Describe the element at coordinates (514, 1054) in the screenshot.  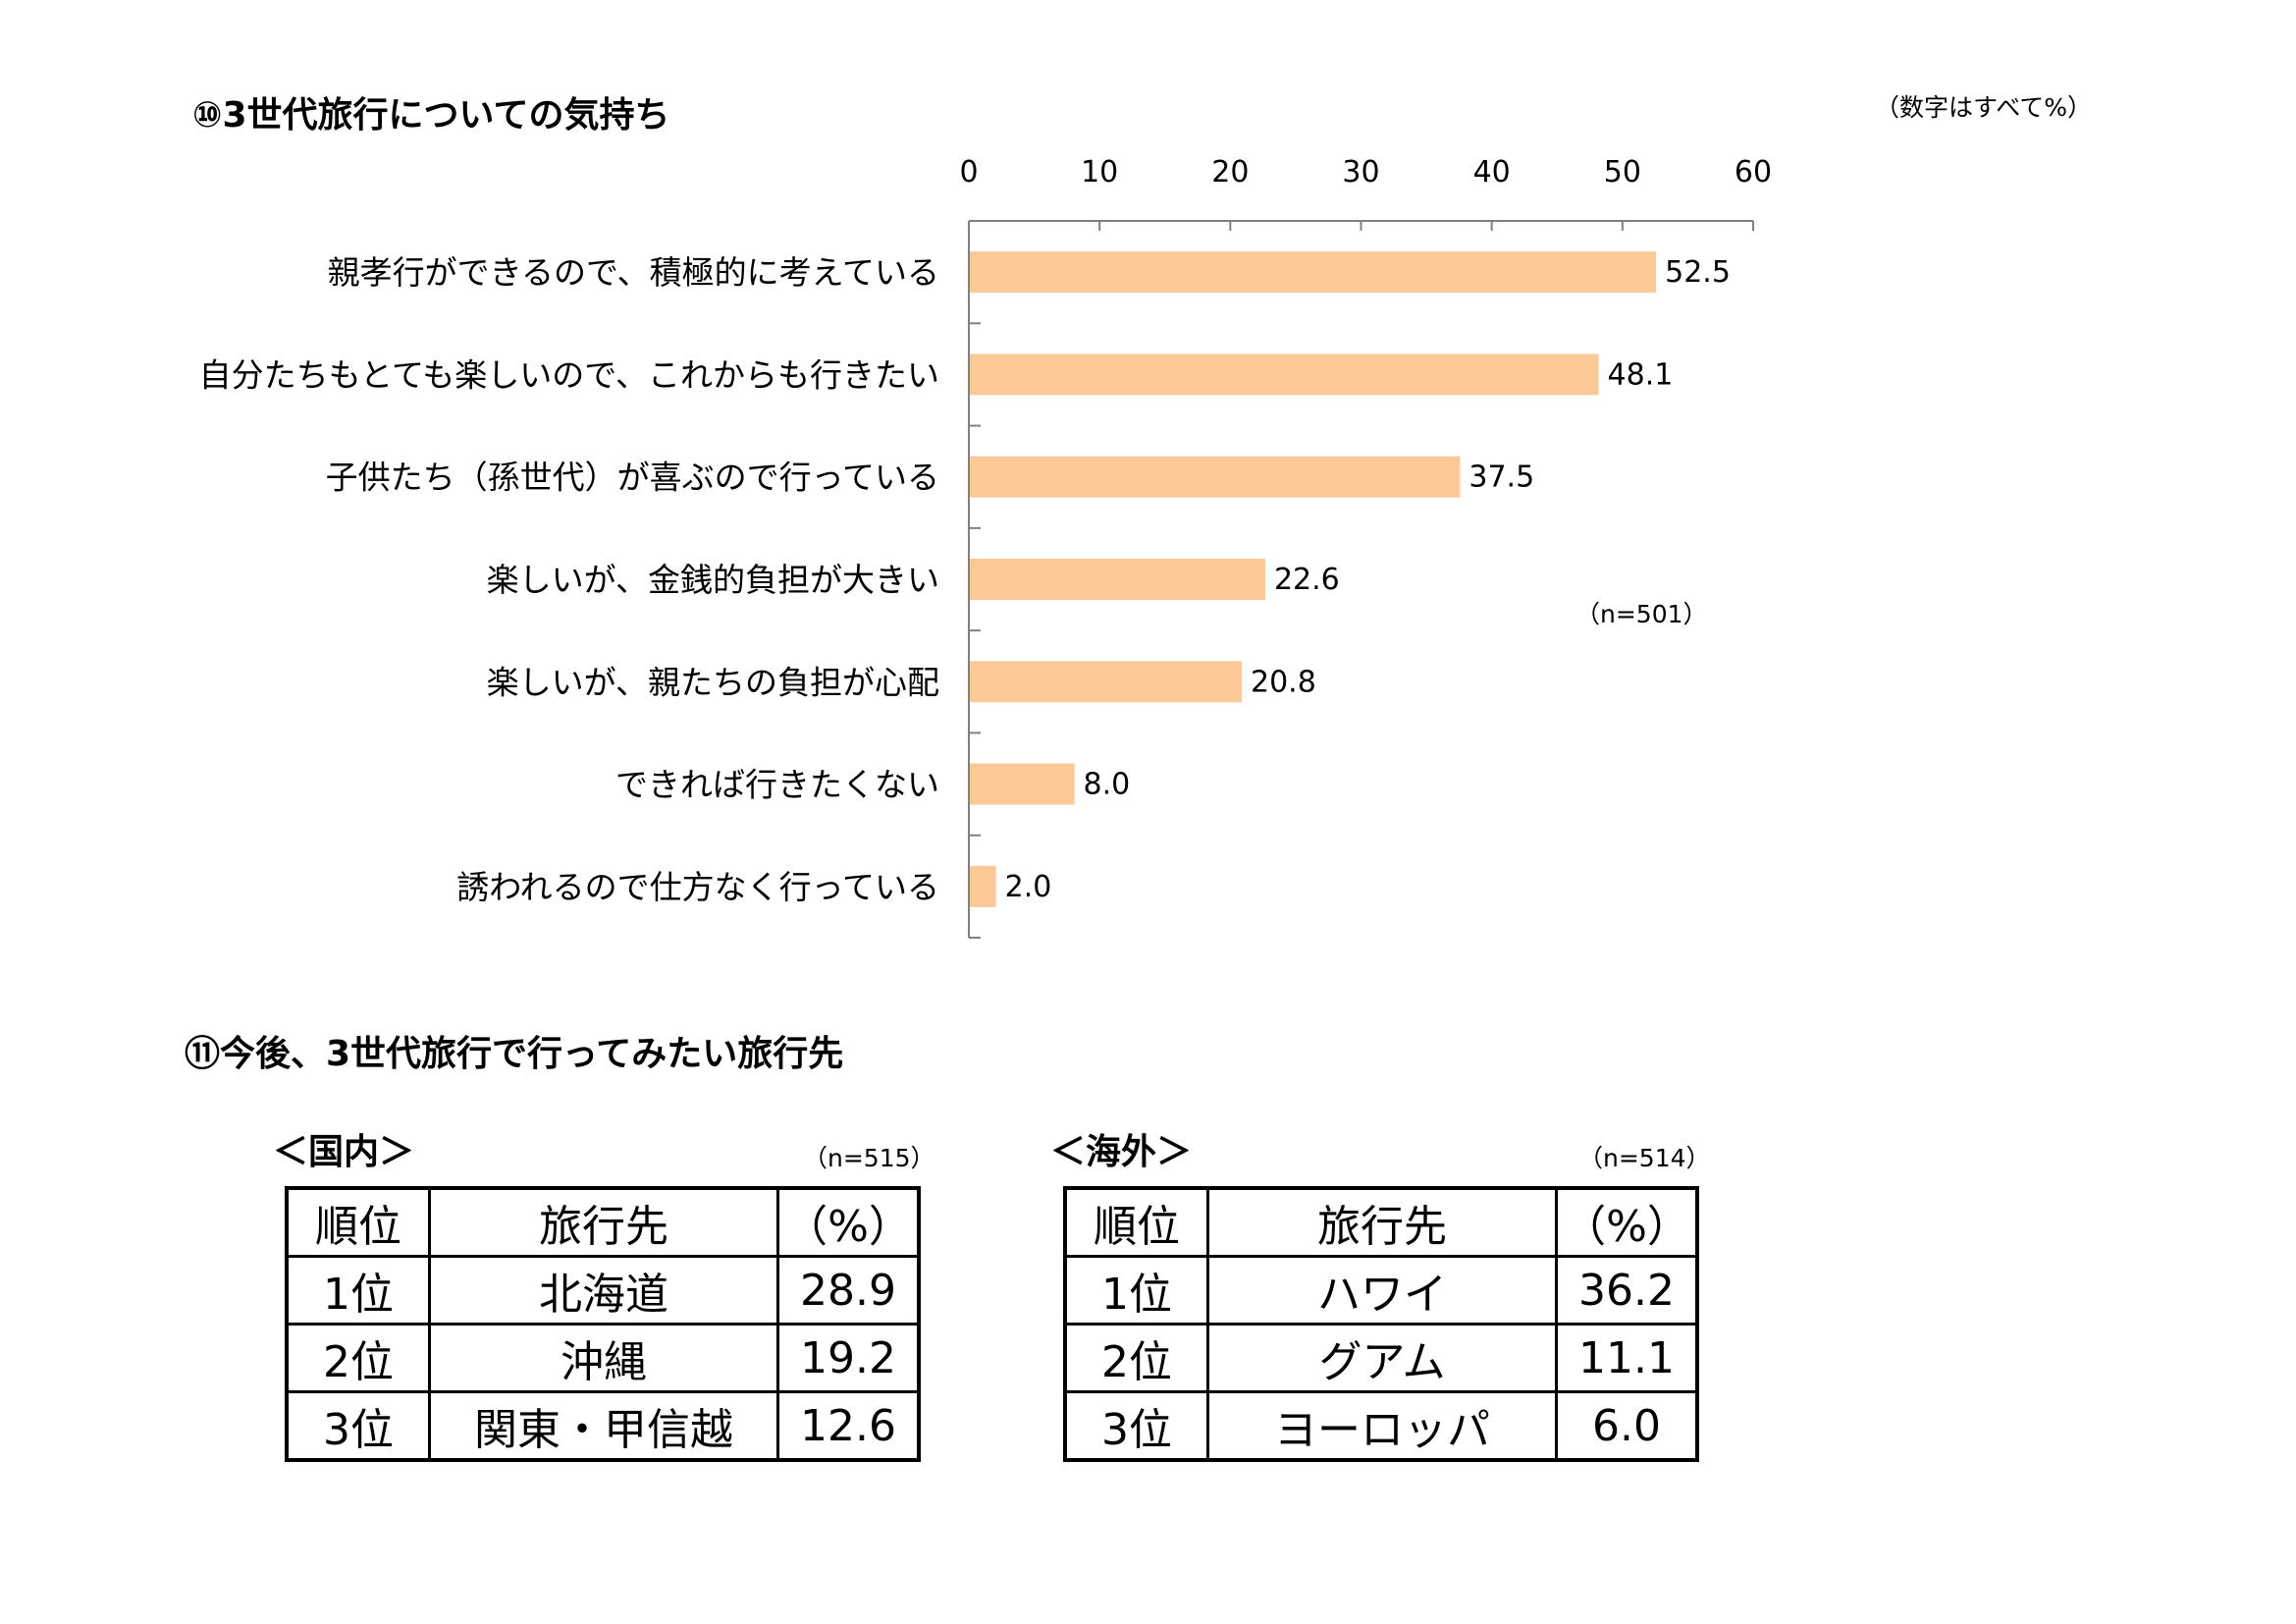
I see `section-title: ⑪今後、3世代旅行で行ってみたい旅行先` at that location.